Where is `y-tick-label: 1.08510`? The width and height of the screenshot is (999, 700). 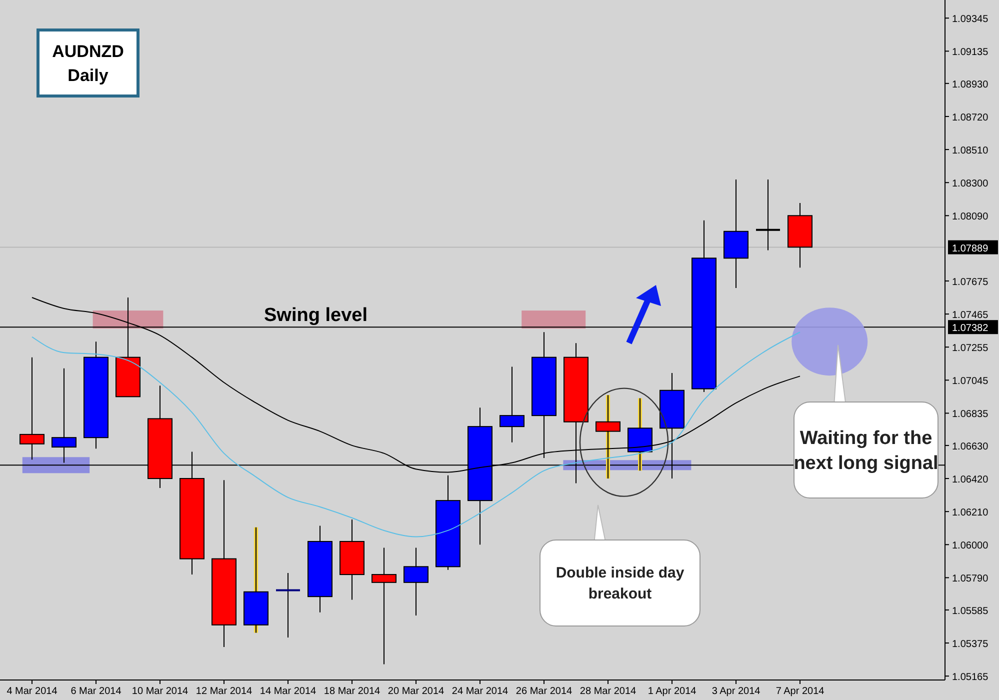
y-tick-label: 1.08510 is located at coordinates (970, 151).